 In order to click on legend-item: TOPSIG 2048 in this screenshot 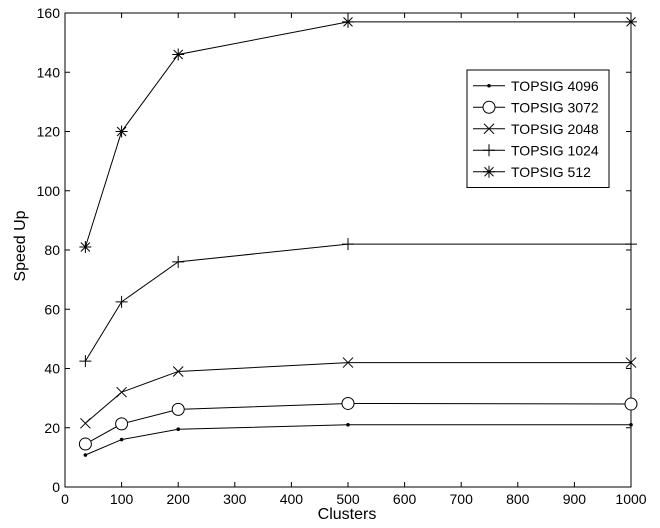, I will do `click(536, 129)`.